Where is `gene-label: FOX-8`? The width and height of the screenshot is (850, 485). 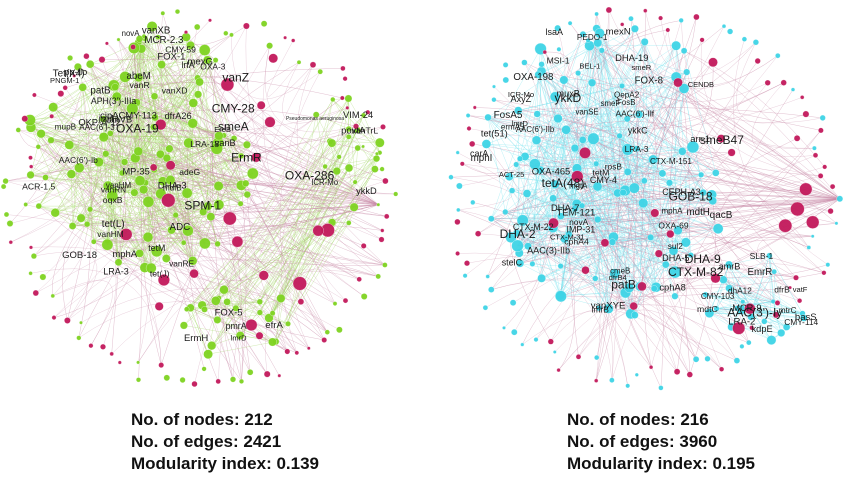
gene-label: FOX-8 is located at coordinates (649, 81).